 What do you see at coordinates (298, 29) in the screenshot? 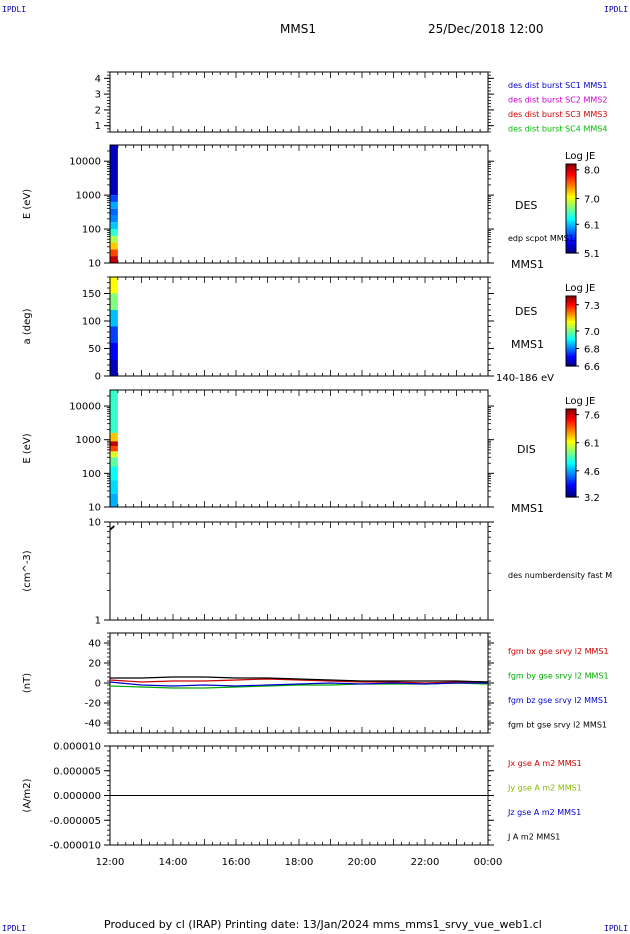
I see `spacecraft-title: MMS1` at bounding box center [298, 29].